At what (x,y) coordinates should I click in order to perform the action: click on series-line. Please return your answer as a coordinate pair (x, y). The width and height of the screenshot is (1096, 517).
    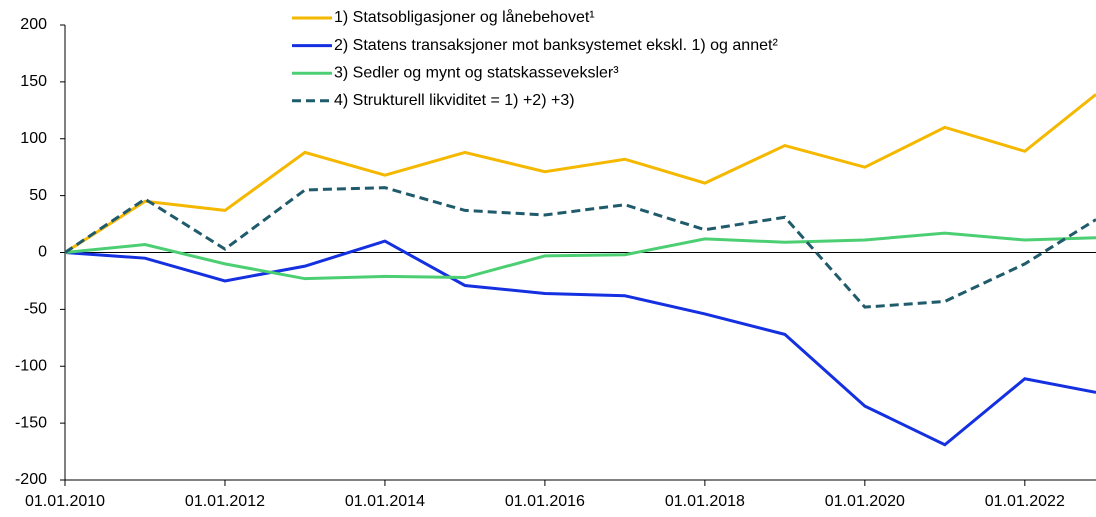
    Looking at the image, I should click on (580, 256).